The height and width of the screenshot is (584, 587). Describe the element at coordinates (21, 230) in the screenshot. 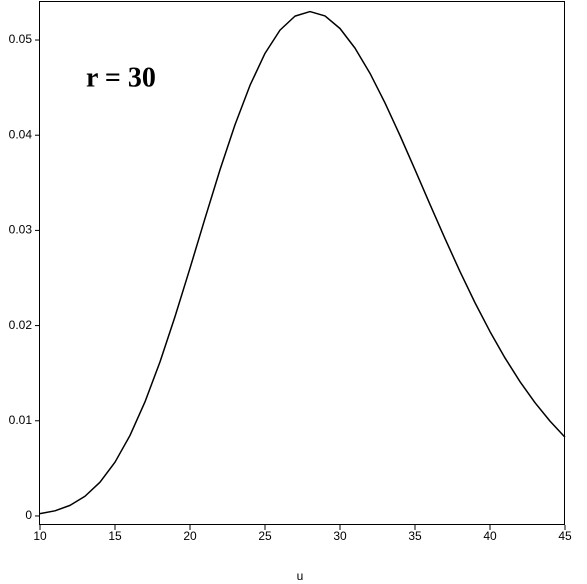

I see `y-tick-label: 0.03` at that location.